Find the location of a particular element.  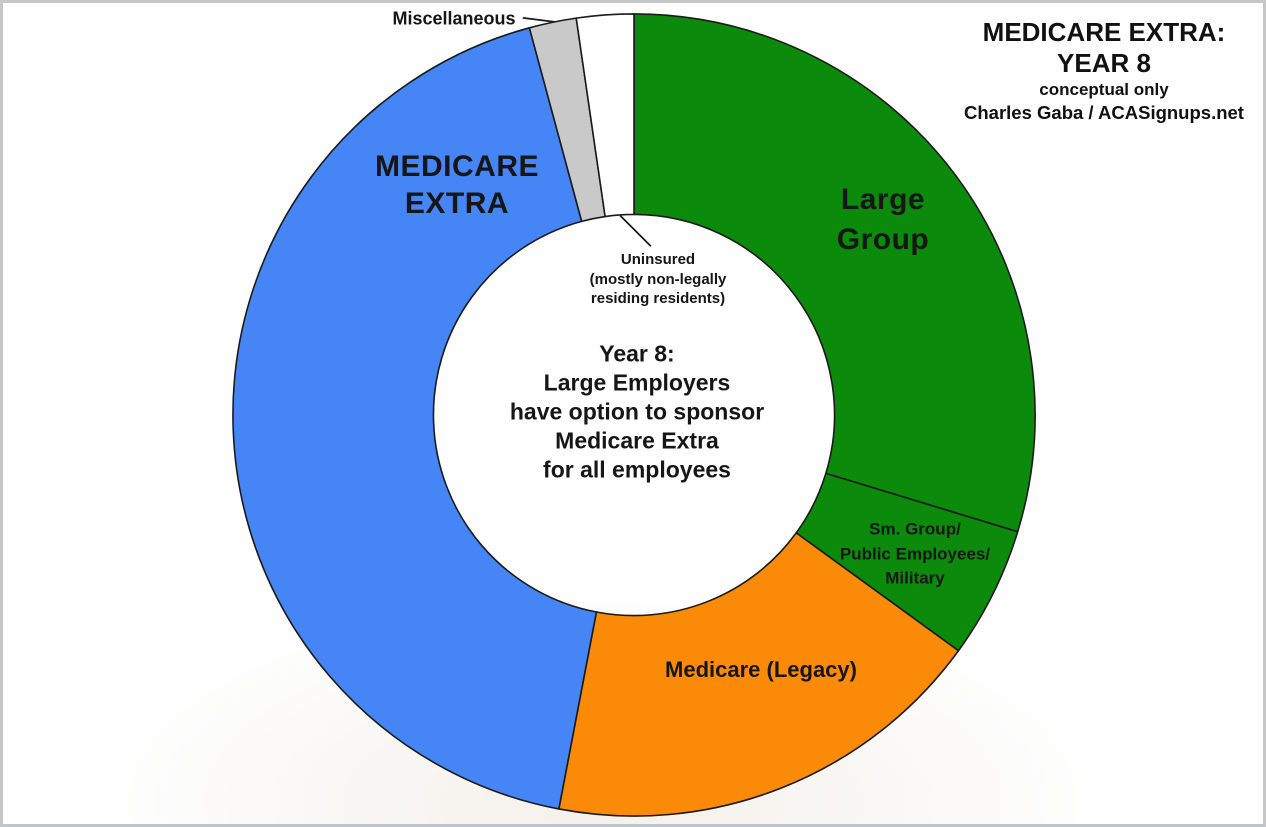

label-uninsured-line1: Uninsured is located at coordinates (658, 259).